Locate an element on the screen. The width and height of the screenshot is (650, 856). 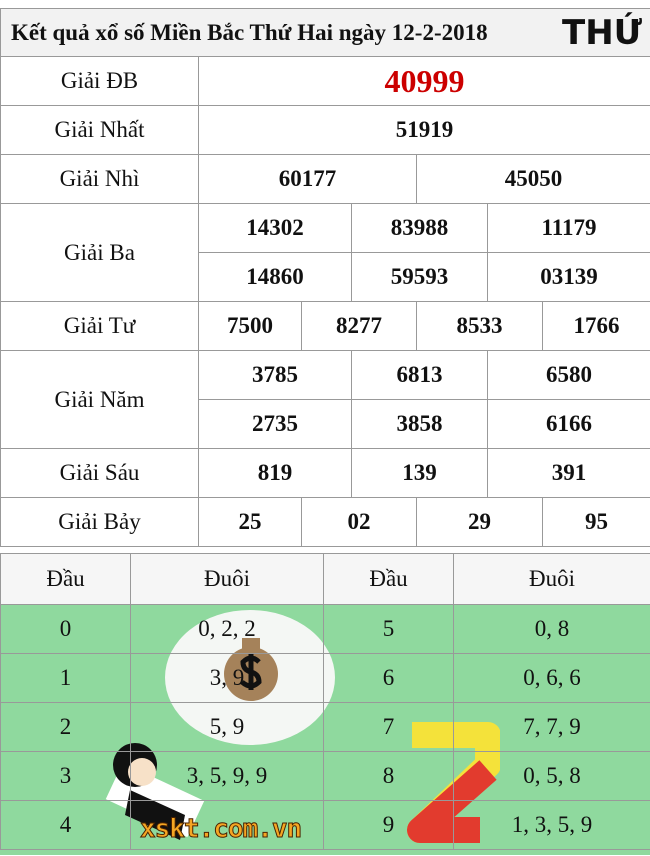
prize-row-bay: Giải Bảy 25 02 29 95 is located at coordinates (325, 522).